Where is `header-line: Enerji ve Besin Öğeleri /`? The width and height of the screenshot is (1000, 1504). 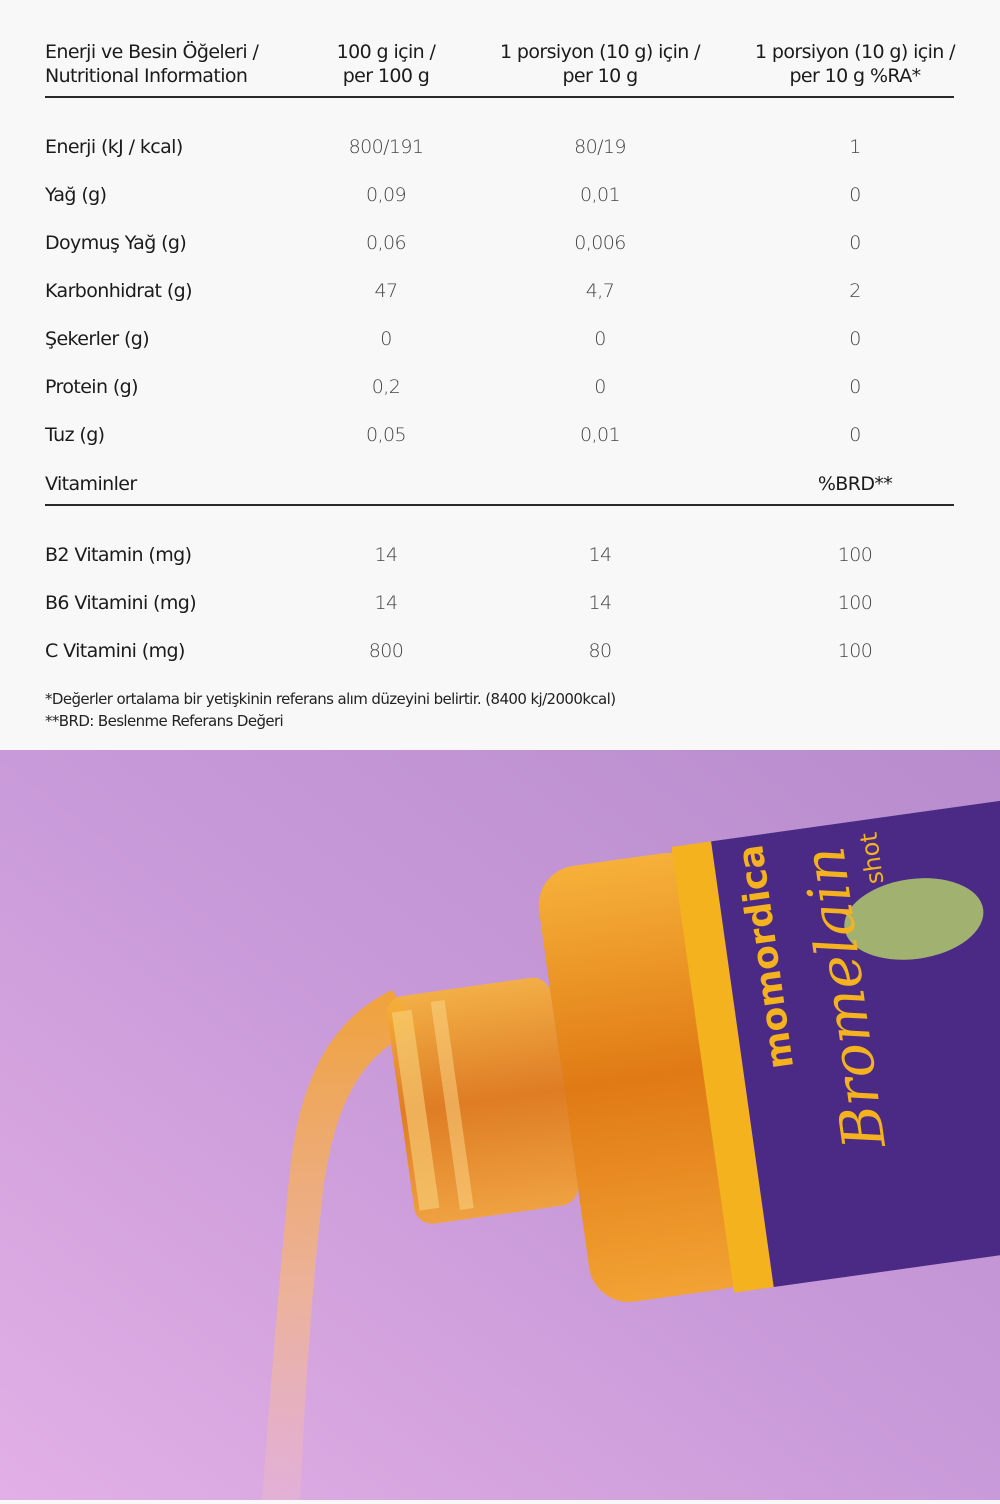 header-line: Enerji ve Besin Öğeleri / is located at coordinates (152, 52).